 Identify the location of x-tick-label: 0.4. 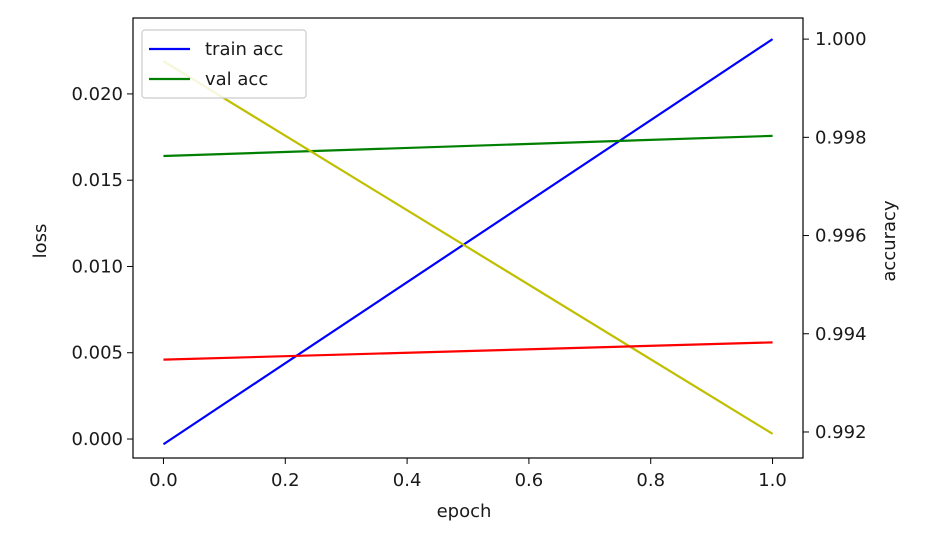
(407, 480).